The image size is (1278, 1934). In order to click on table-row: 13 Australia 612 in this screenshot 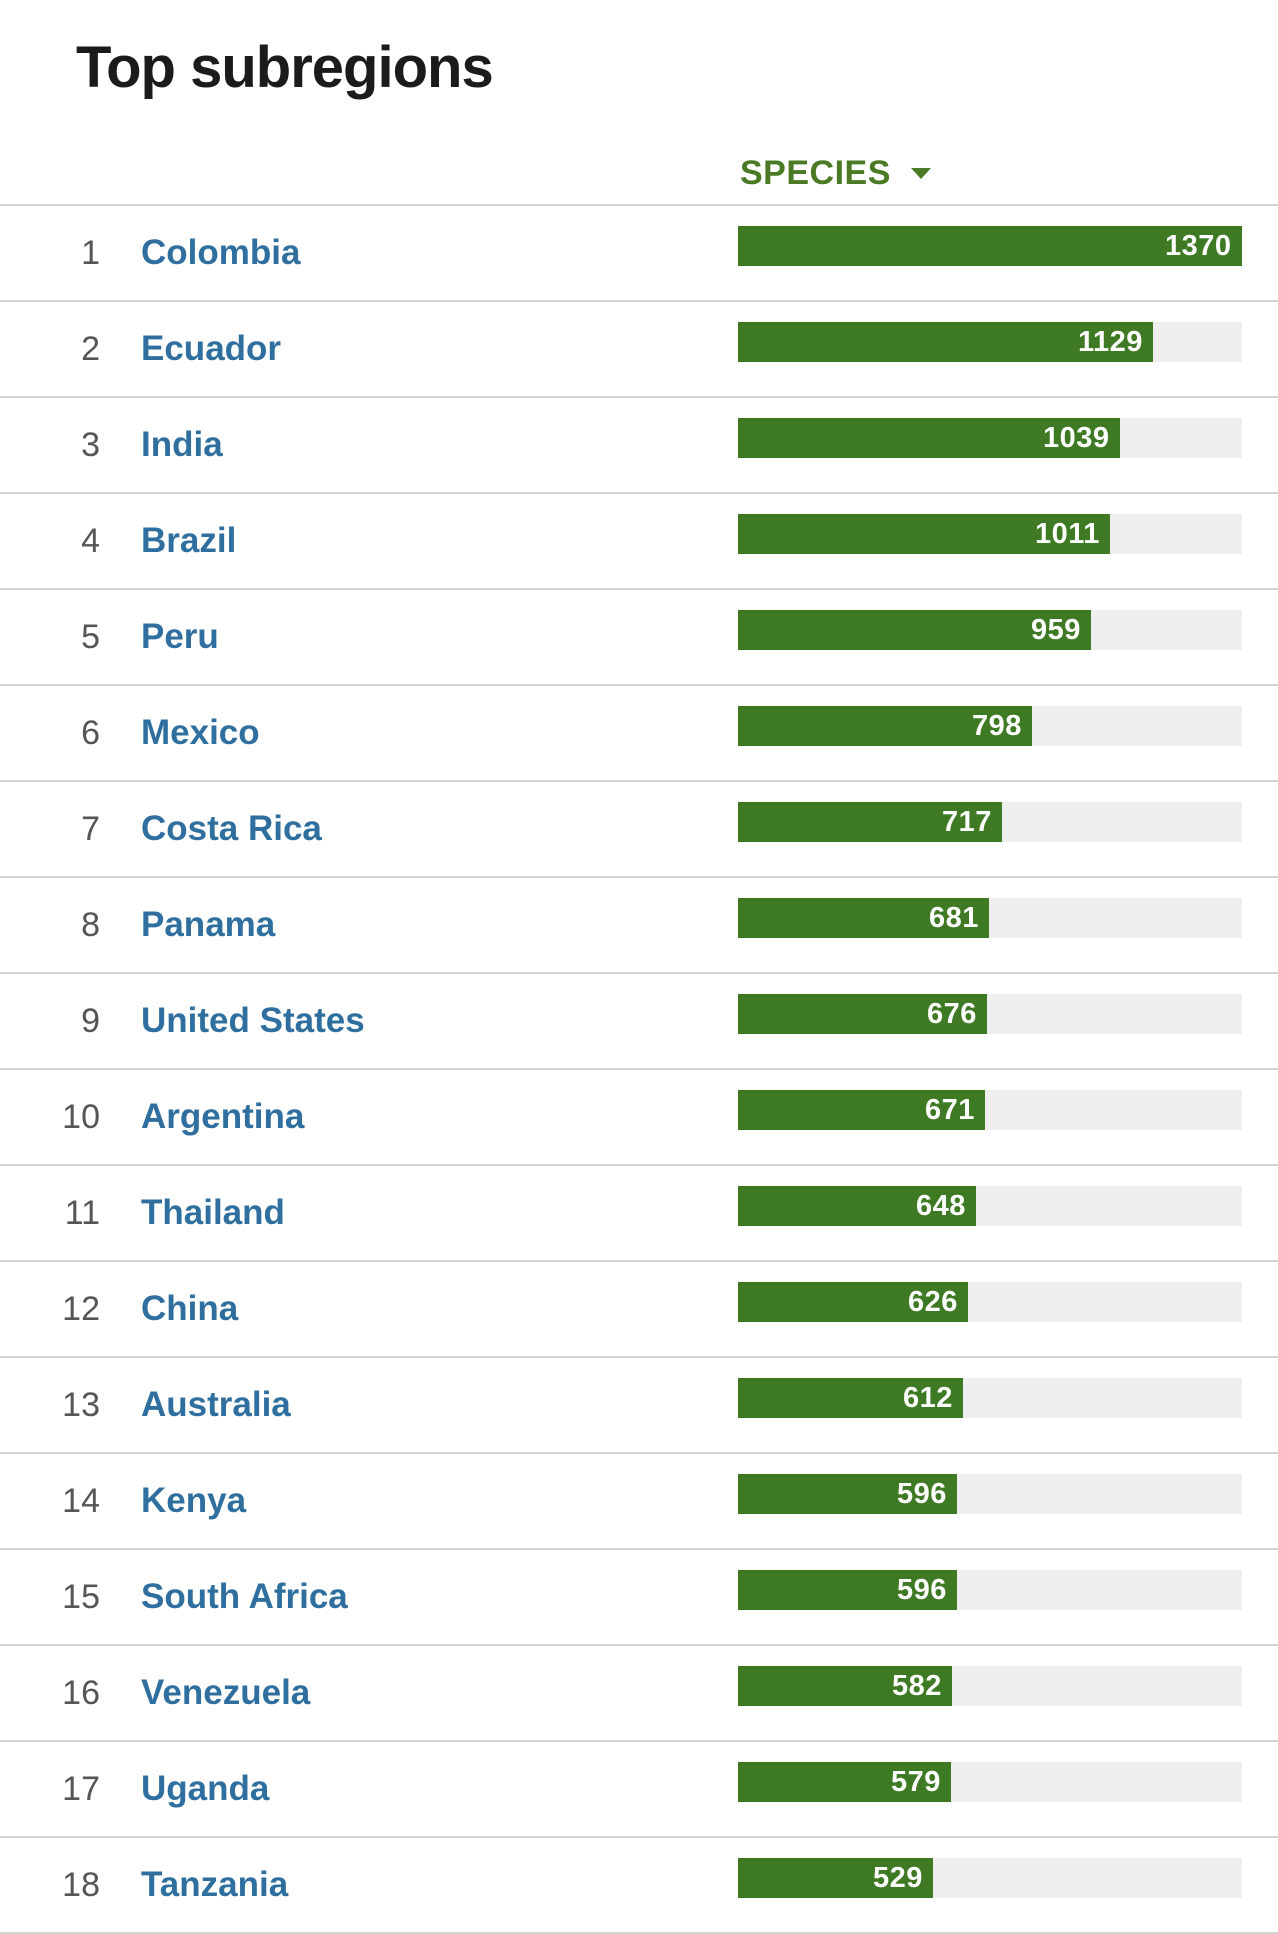, I will do `click(639, 1406)`.